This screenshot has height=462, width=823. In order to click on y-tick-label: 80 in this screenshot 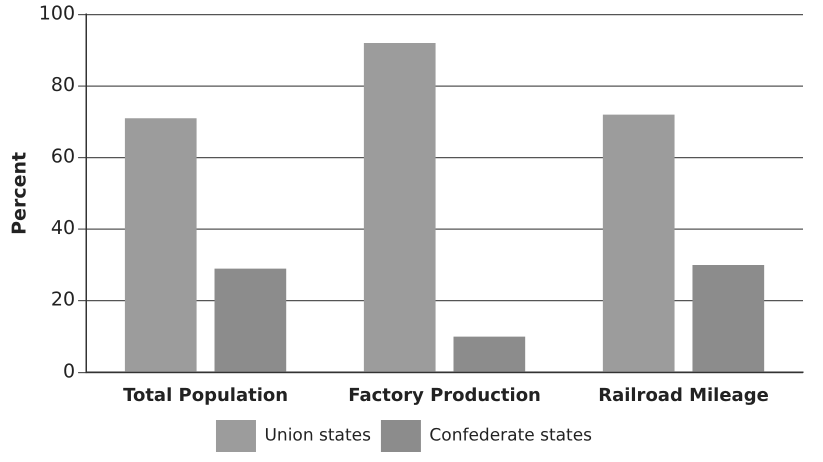, I will do `click(63, 85)`.